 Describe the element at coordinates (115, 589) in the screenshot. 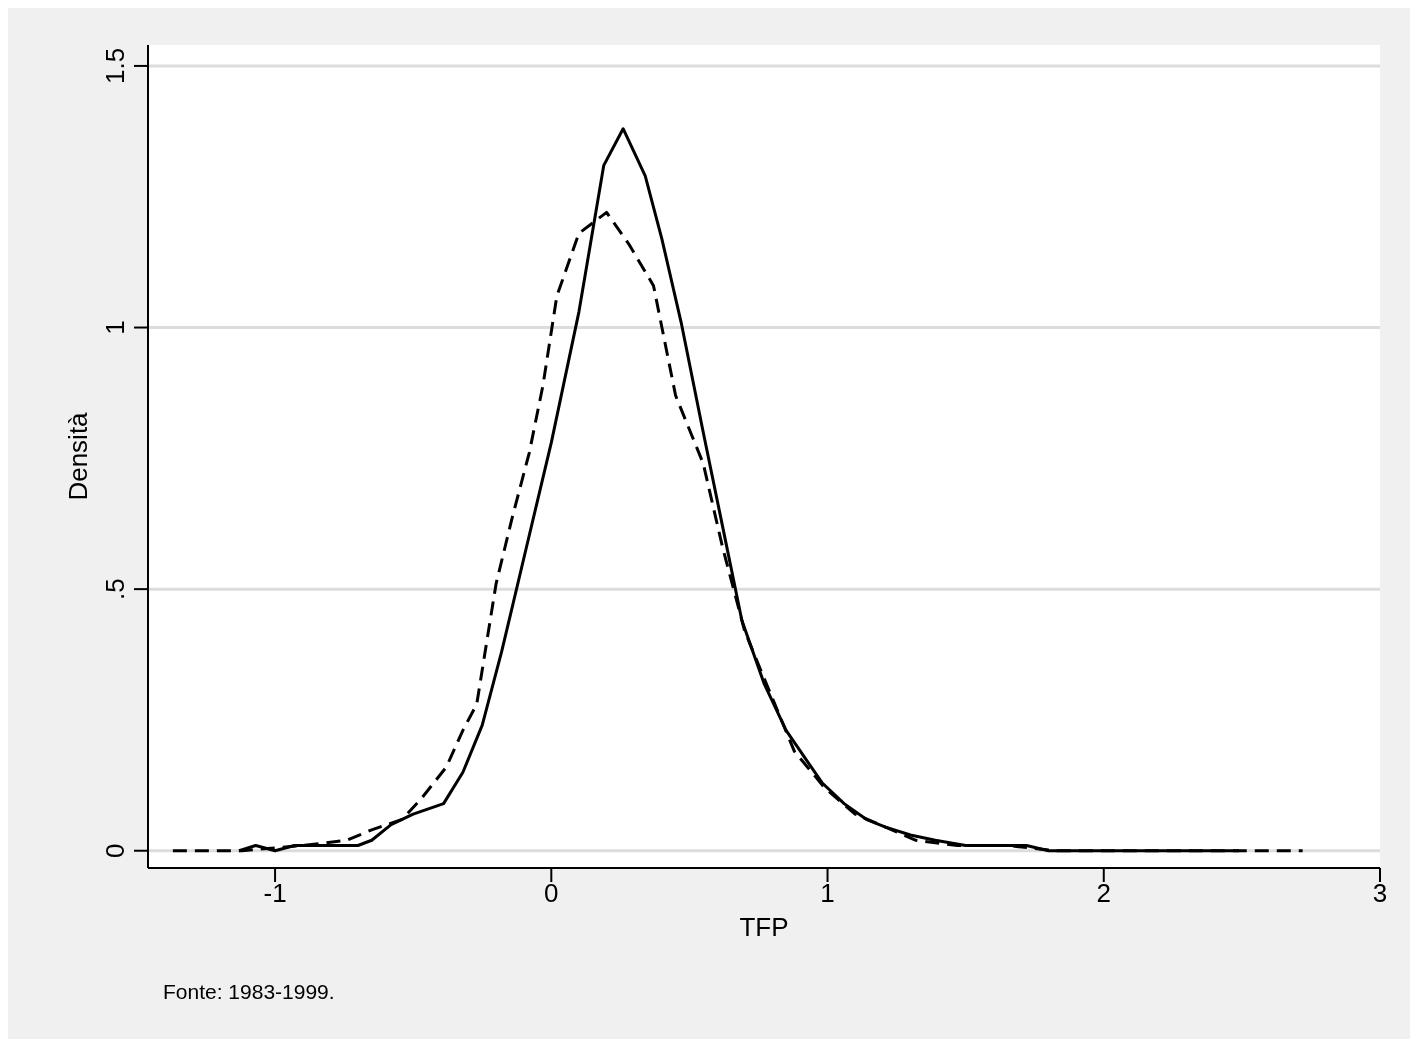

I see `y-tick-label: .5` at that location.